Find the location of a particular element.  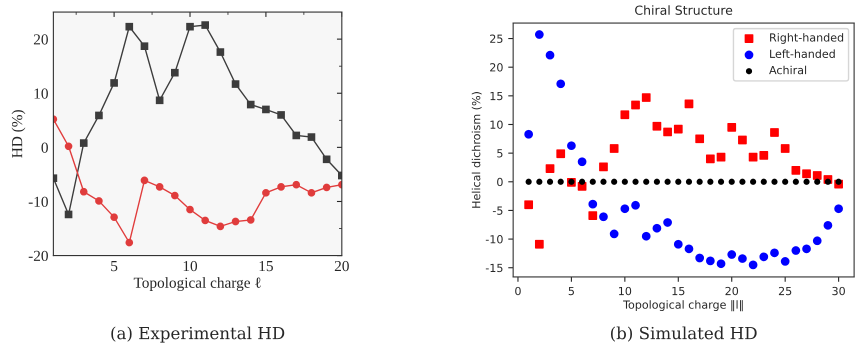

y-tick-label: -20 is located at coordinates (38, 256).